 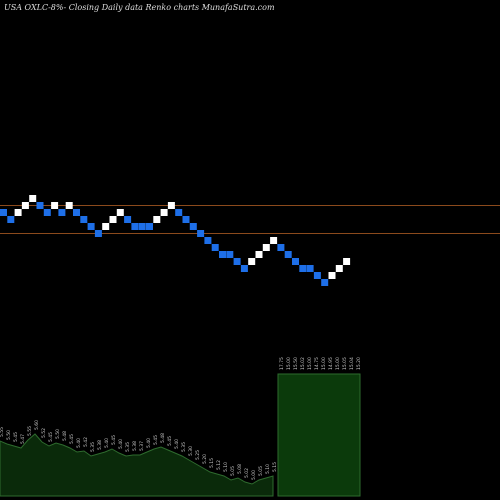 I want to click on volume-high-region, so click(x=319, y=435).